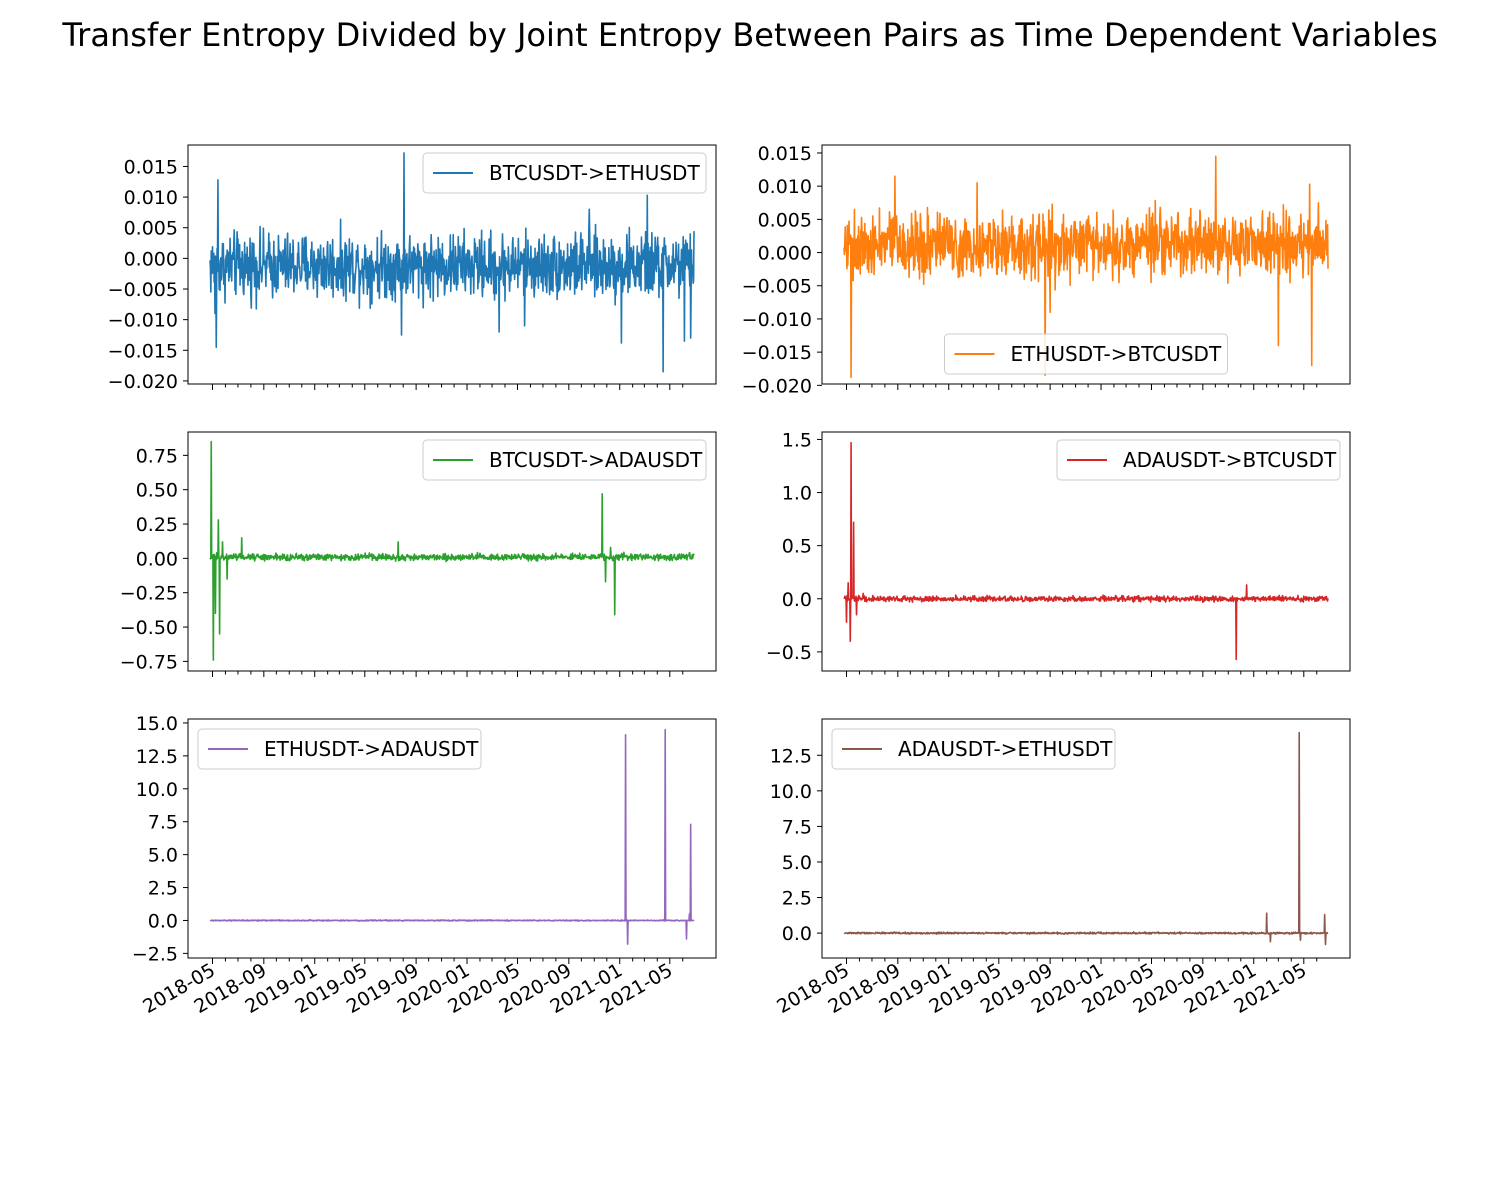 Image resolution: width=1500 pixels, height=1200 pixels. What do you see at coordinates (1116, 354) in the screenshot?
I see `legend-label: ETHUSDT->BTCUSDT` at bounding box center [1116, 354].